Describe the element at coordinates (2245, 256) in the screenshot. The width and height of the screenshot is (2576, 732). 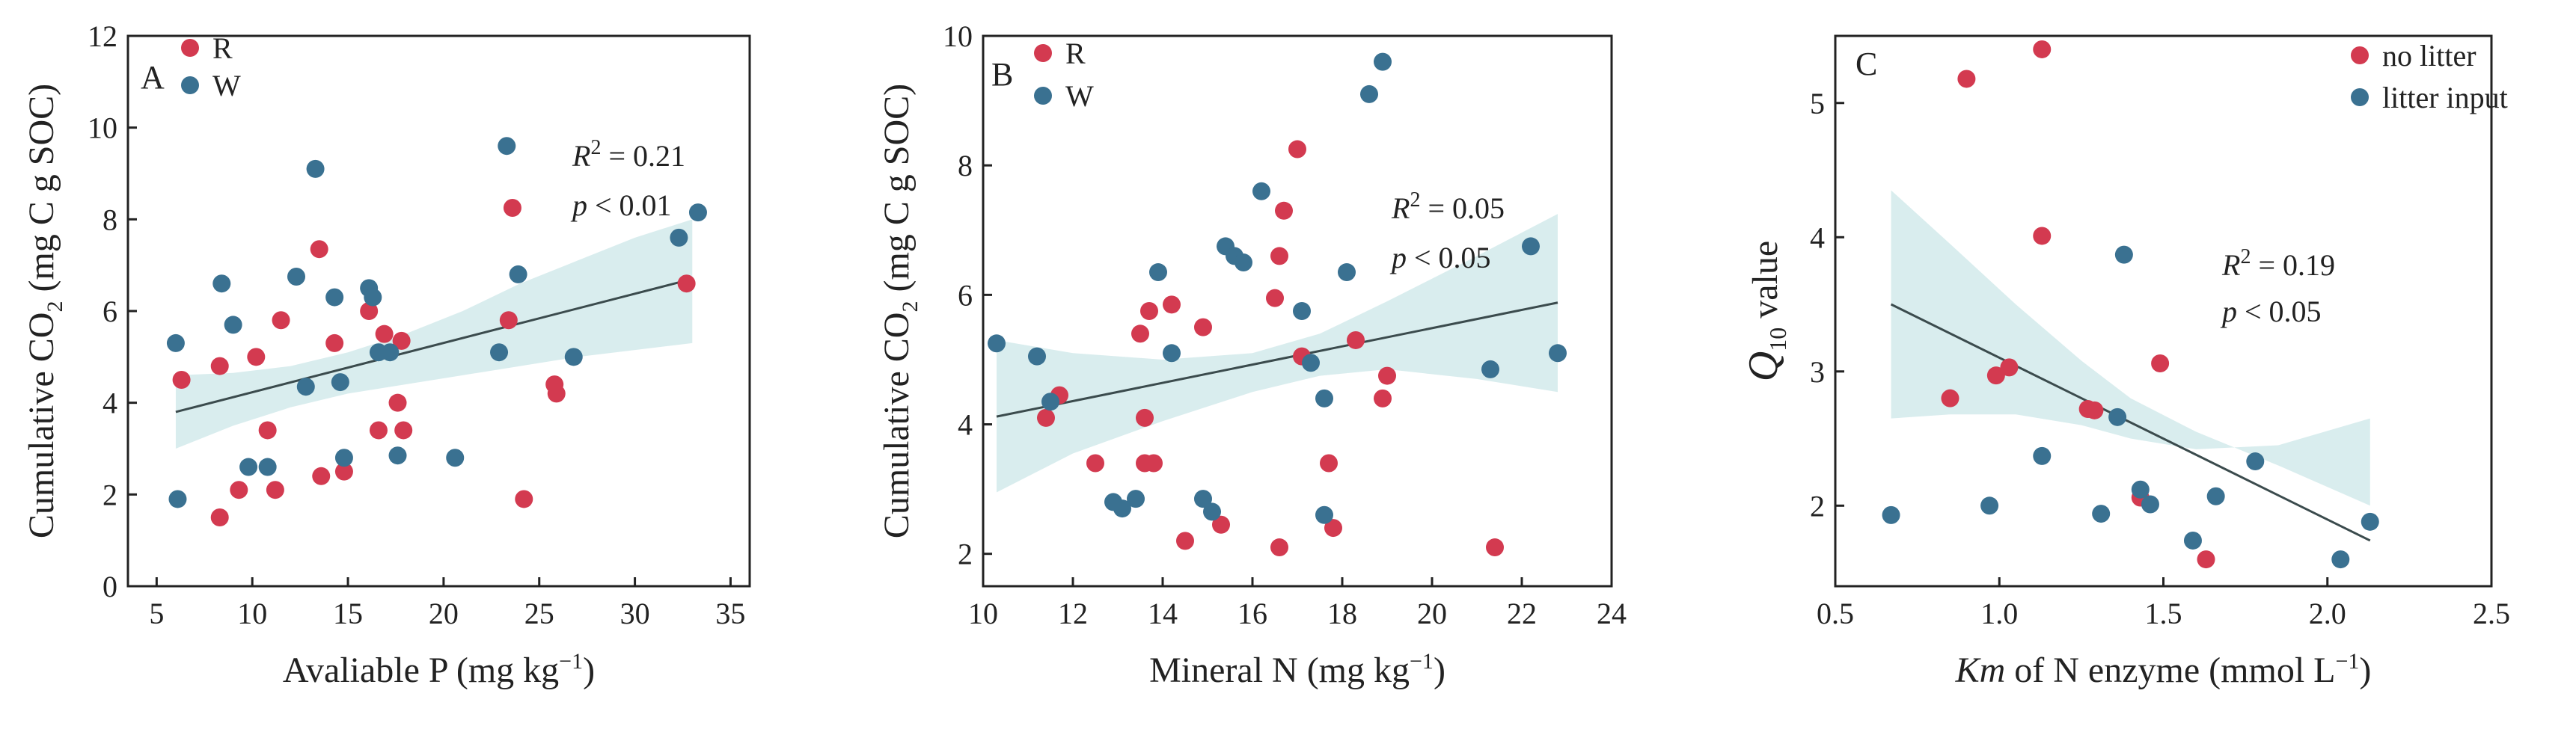
I see `r-squared-sup: 2` at that location.